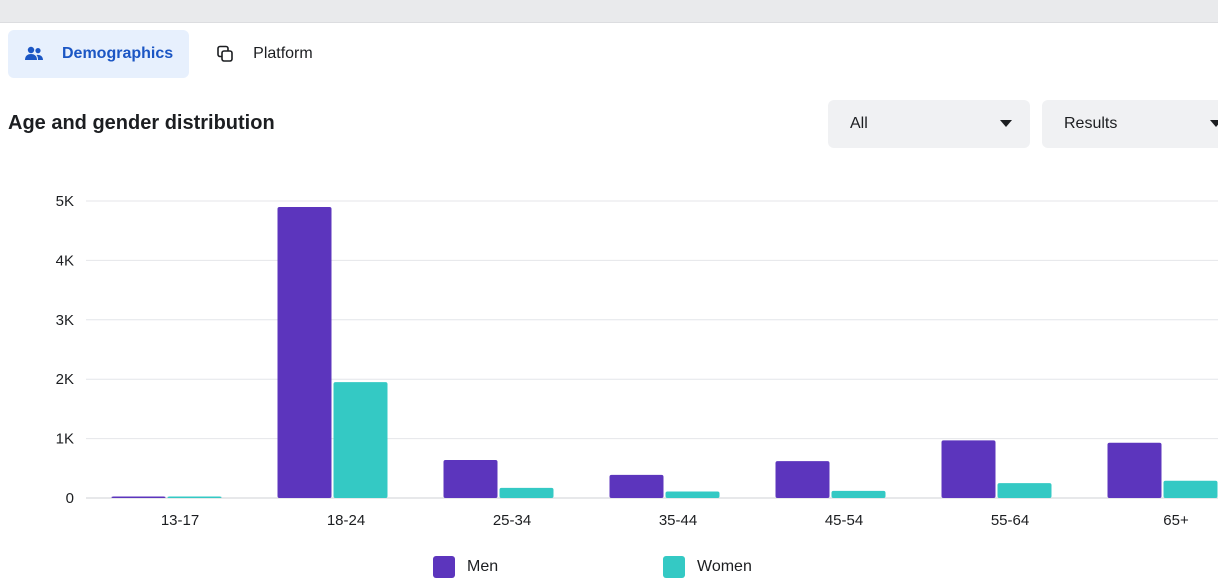  Describe the element at coordinates (483, 566) in the screenshot. I see `legend-label-men: Men` at that location.